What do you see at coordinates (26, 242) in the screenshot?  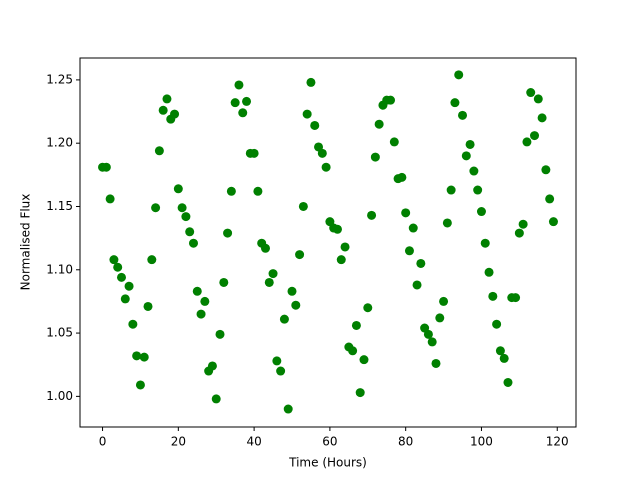 I see `y-axis-label: Normalised Flux` at bounding box center [26, 242].